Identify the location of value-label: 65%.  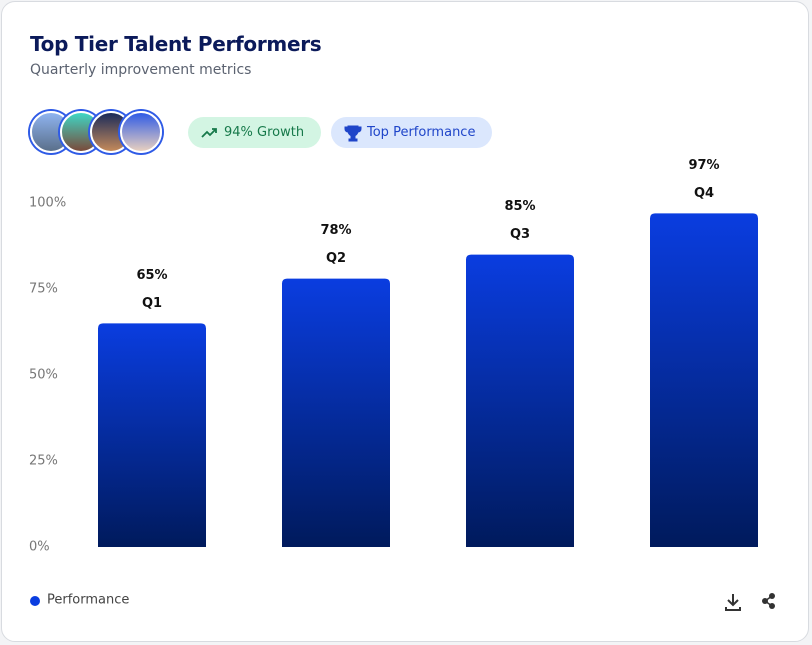
(151, 275).